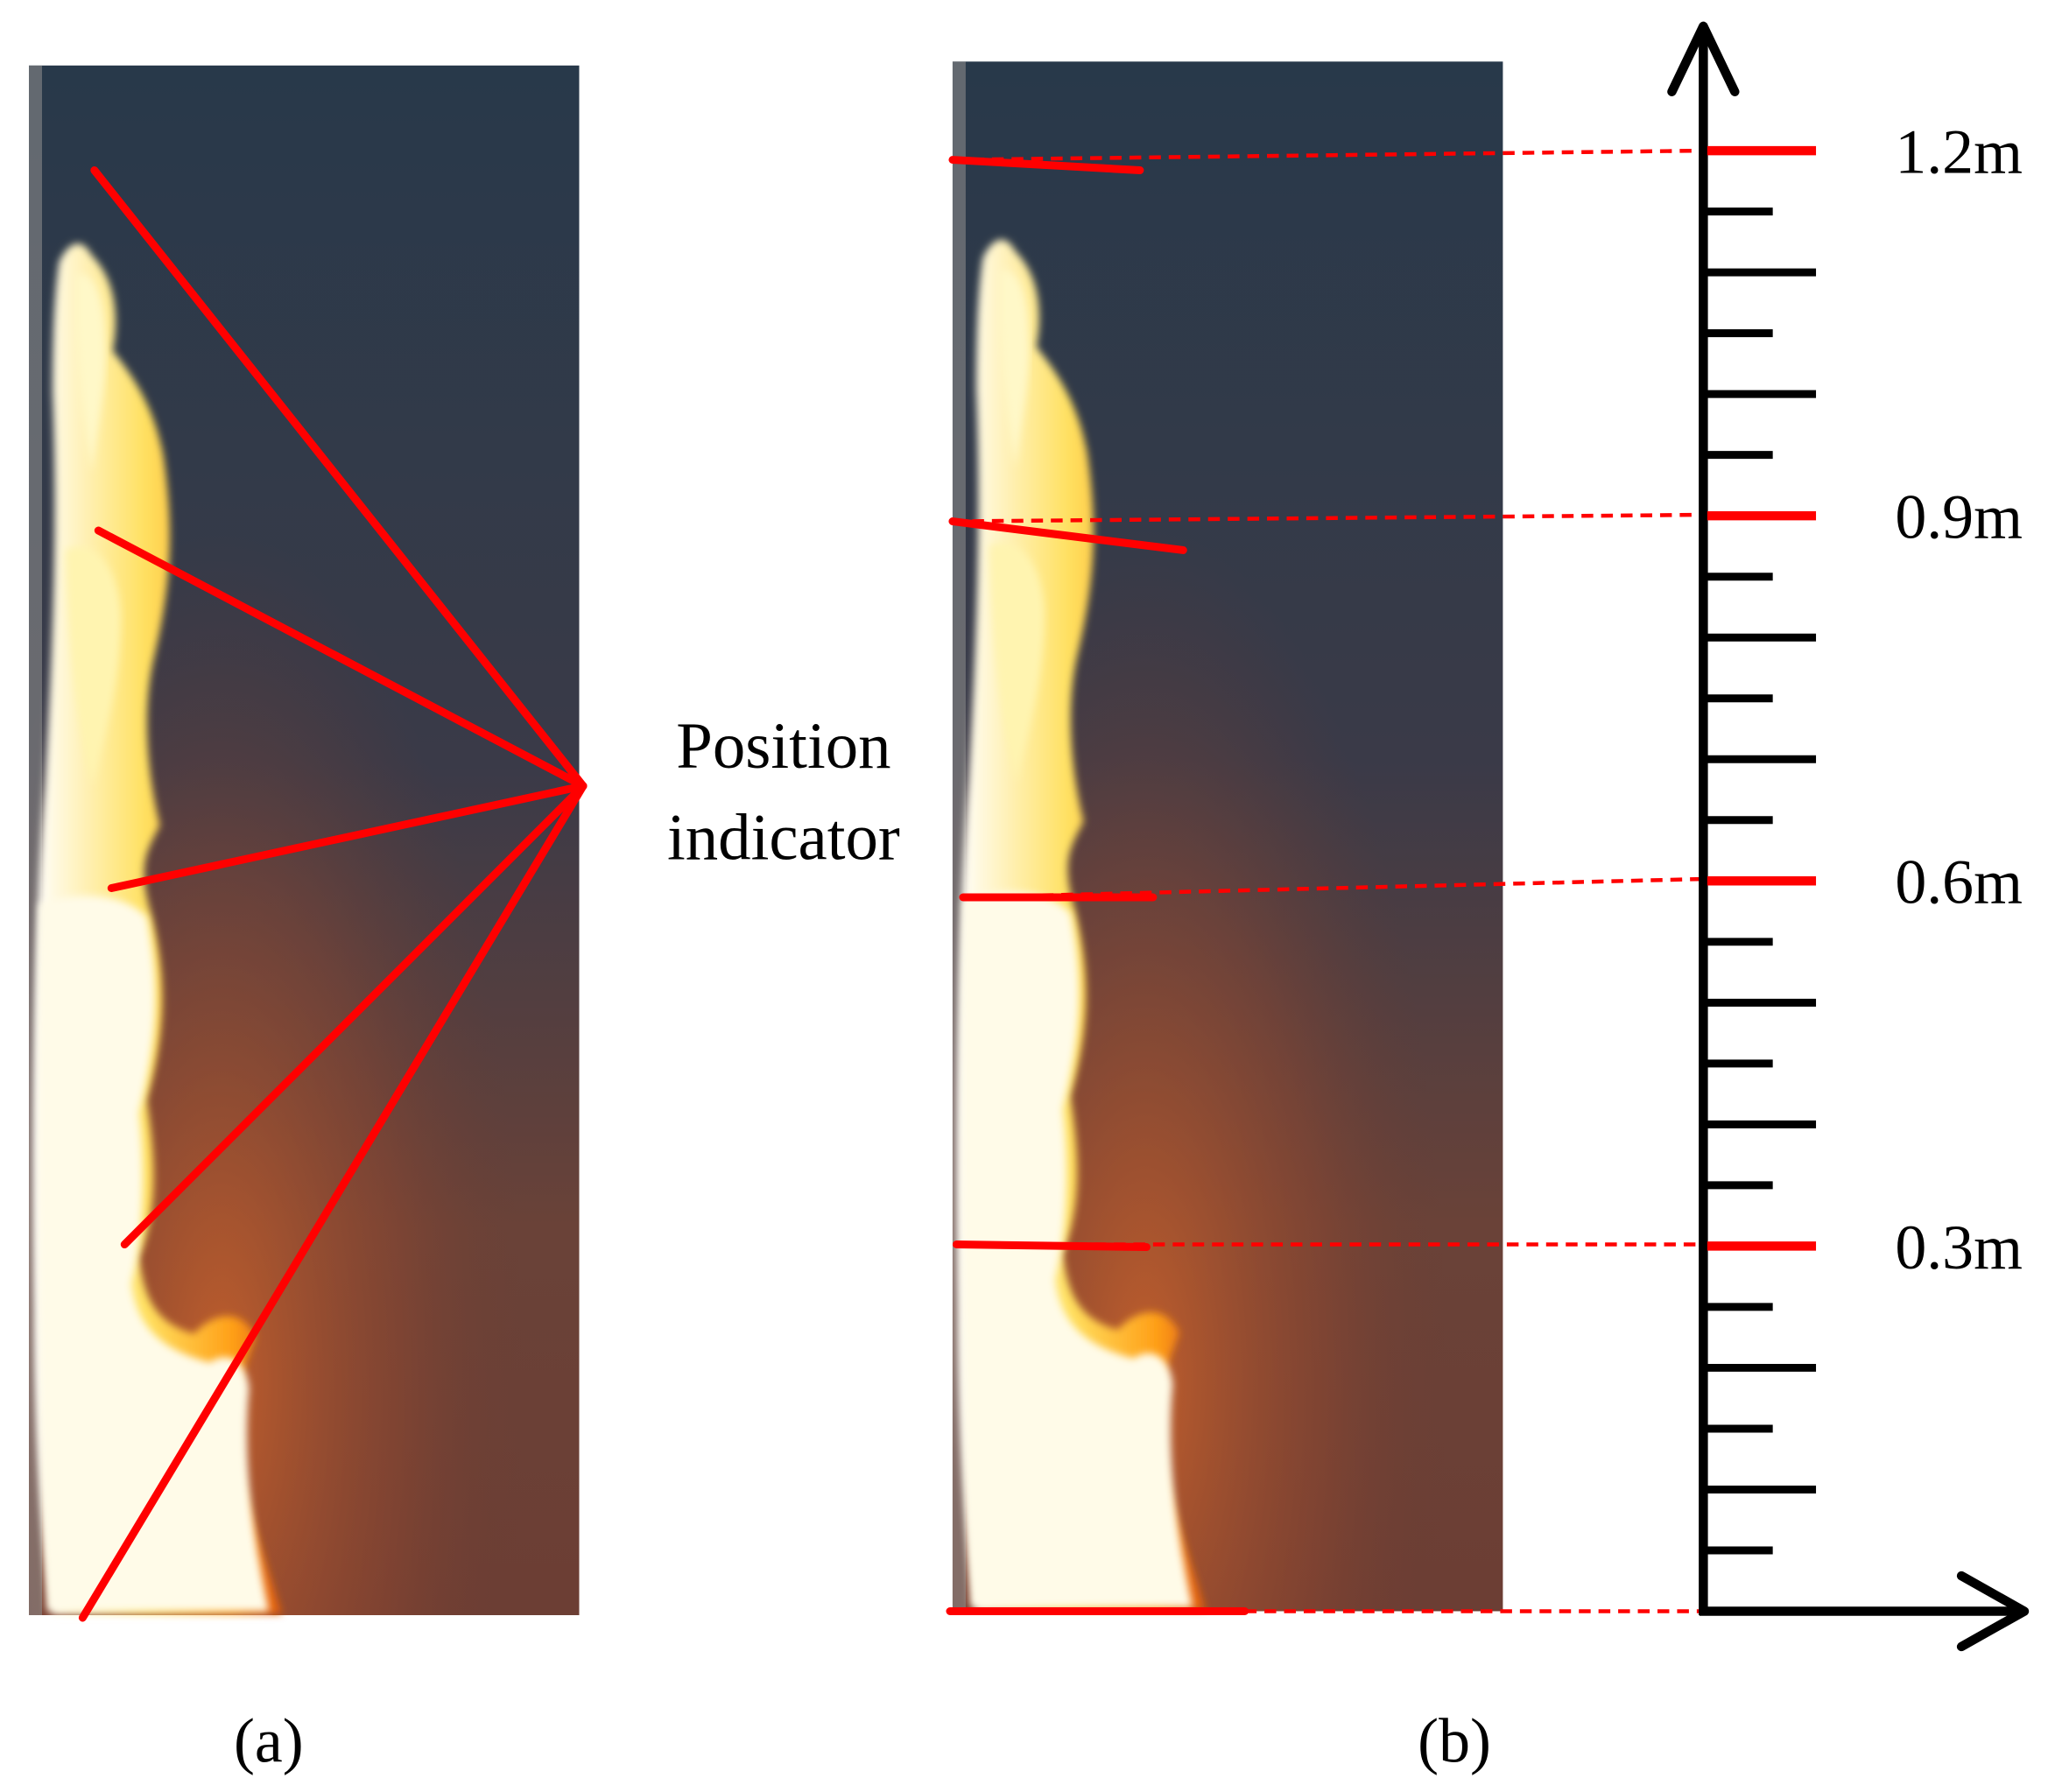 This screenshot has width=2048, height=1792. I want to click on scale-label: 0.6m, so click(1959, 882).